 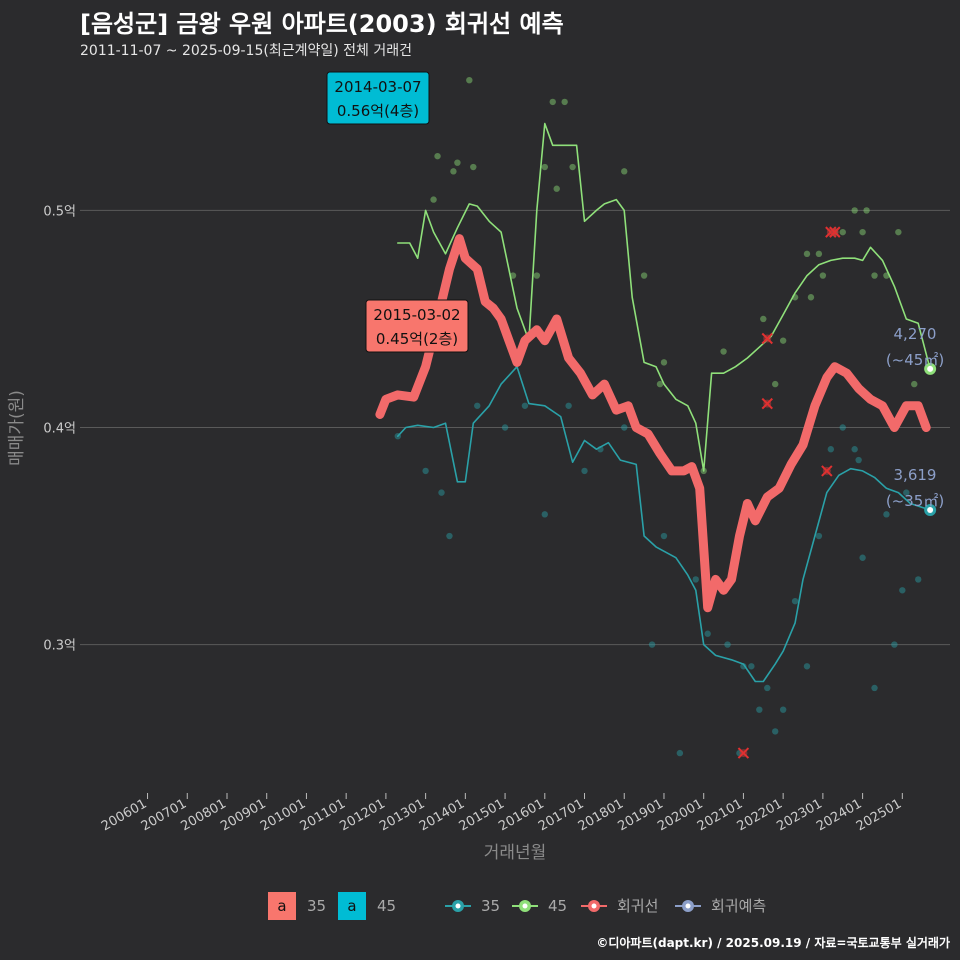 I want to click on legend-label: 회귀예측, so click(x=738, y=906).